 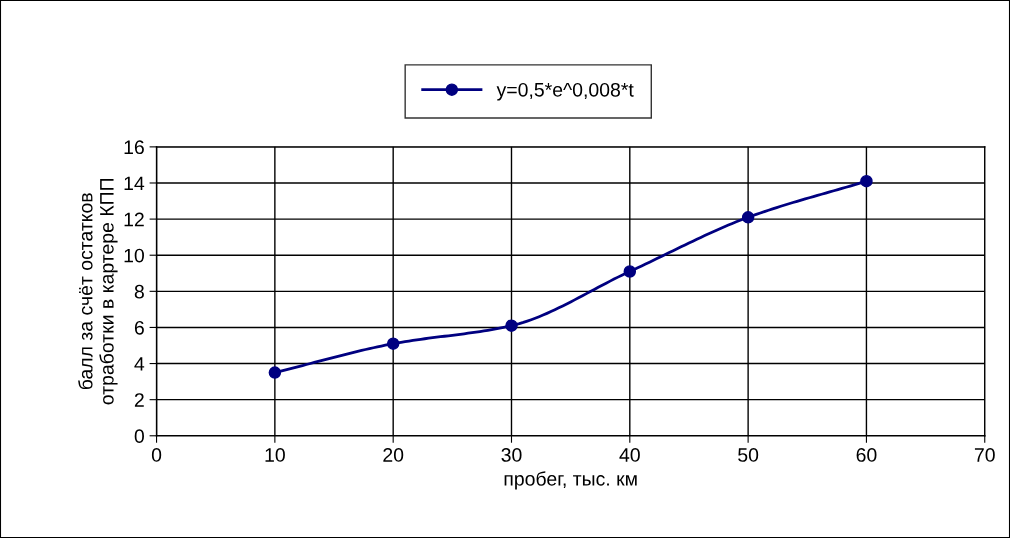 I want to click on x-tick-label: 70, so click(x=984, y=455).